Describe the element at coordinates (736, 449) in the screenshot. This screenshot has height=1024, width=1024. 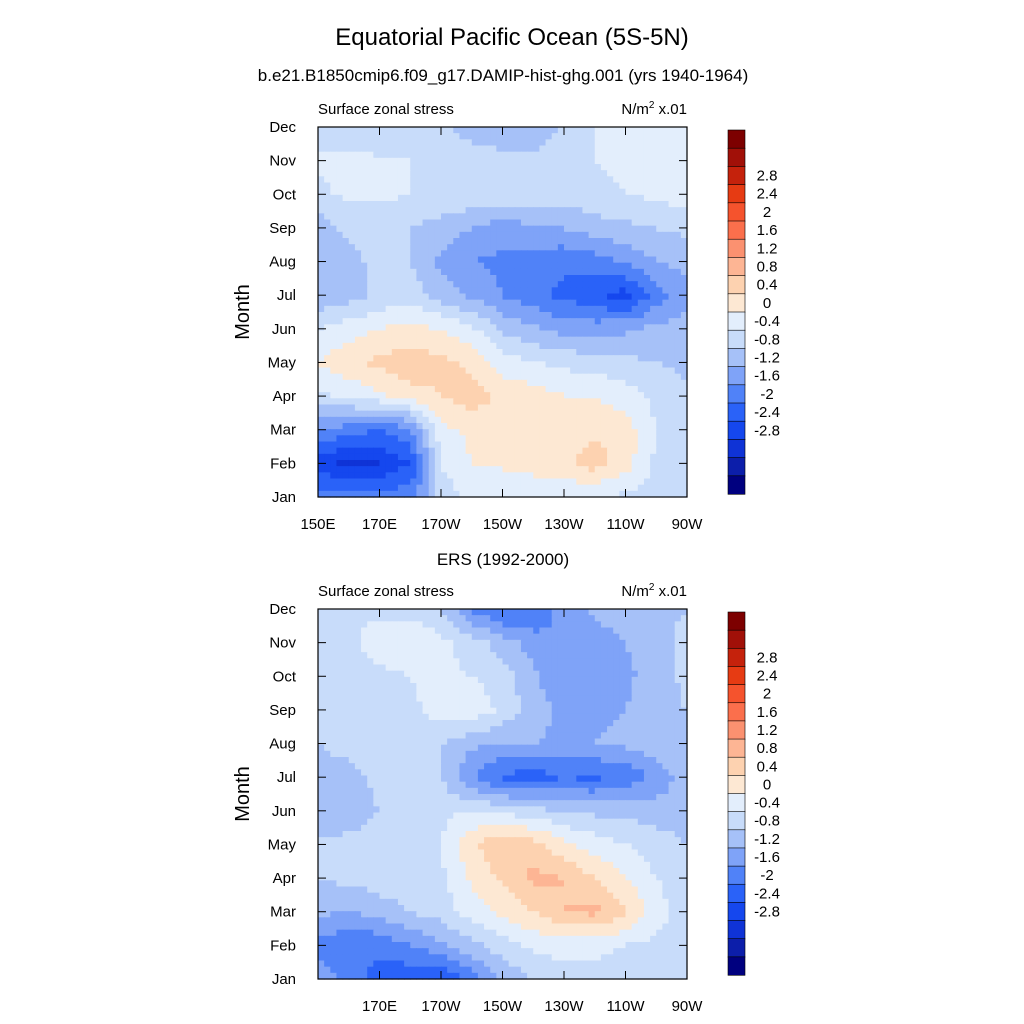
I see `colorbar-box` at that location.